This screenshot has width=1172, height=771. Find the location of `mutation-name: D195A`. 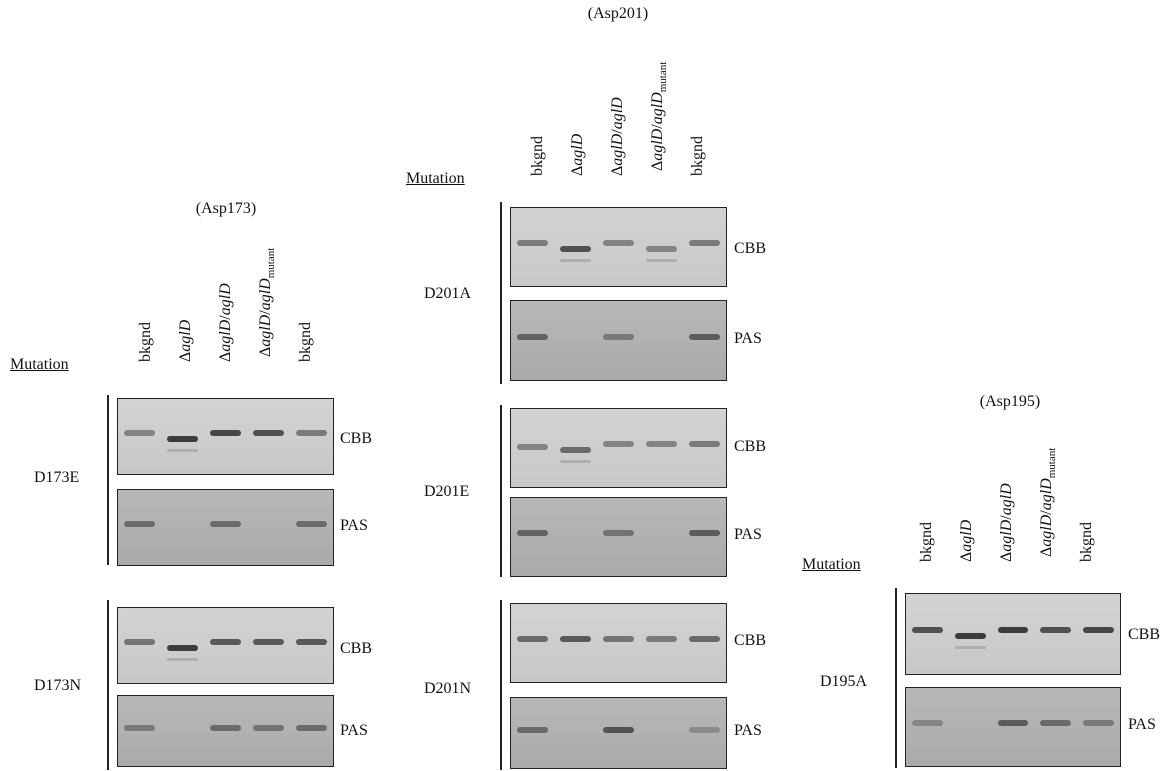

mutation-name: D195A is located at coordinates (844, 681).